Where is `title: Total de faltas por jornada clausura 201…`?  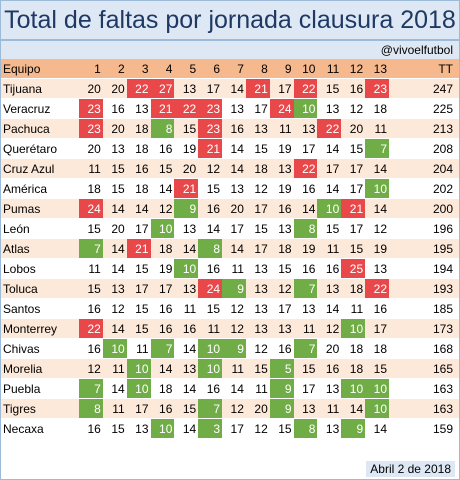
title: Total de faltas por jornada clausura 201… is located at coordinates (230, 21).